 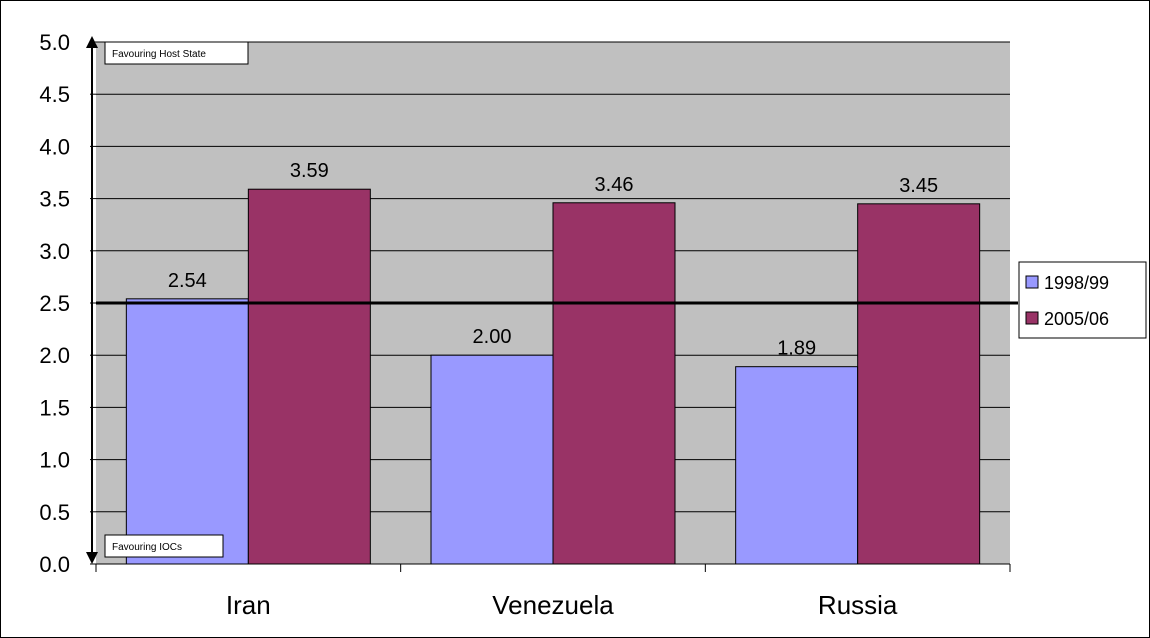 I want to click on y-tick-label: 4.5, so click(x=54, y=94).